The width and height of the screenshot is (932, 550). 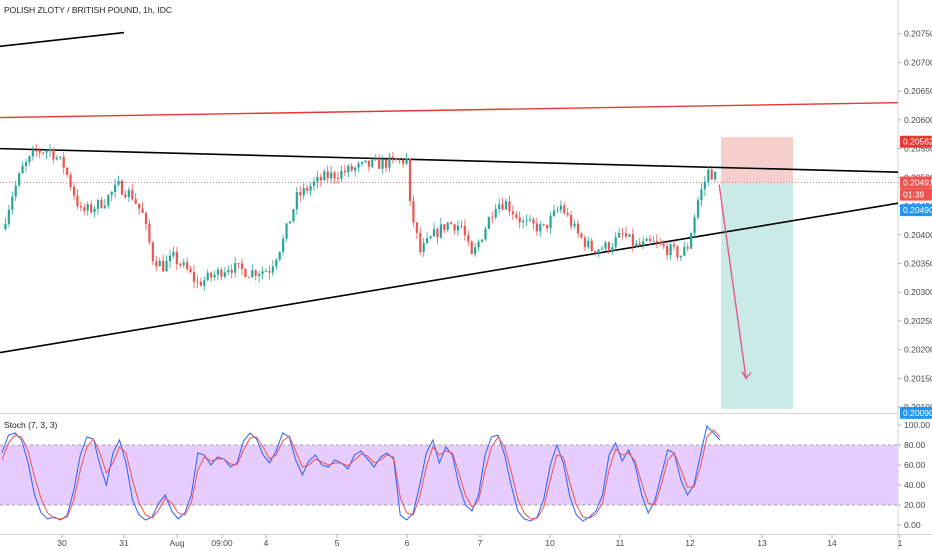 I want to click on projection-arrow-head, so click(x=746, y=375).